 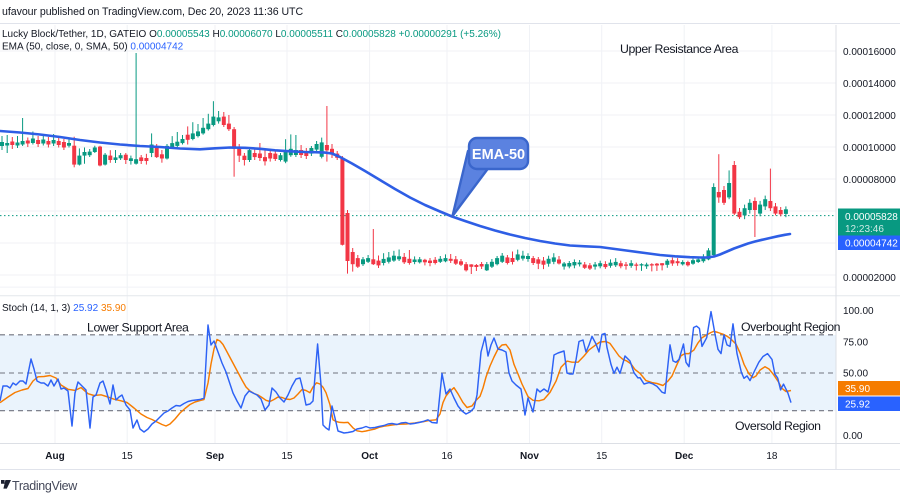 What do you see at coordinates (871, 217) in the screenshot?
I see `svg-text: 0.00005828` at bounding box center [871, 217].